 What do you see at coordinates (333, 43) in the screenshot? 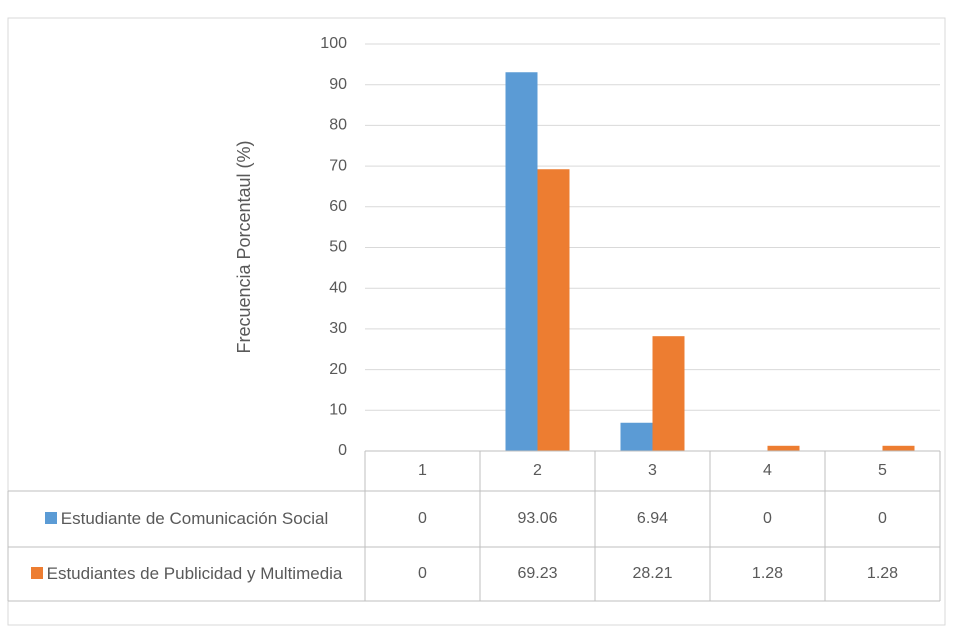
I see `y-tick-label: 100` at bounding box center [333, 43].